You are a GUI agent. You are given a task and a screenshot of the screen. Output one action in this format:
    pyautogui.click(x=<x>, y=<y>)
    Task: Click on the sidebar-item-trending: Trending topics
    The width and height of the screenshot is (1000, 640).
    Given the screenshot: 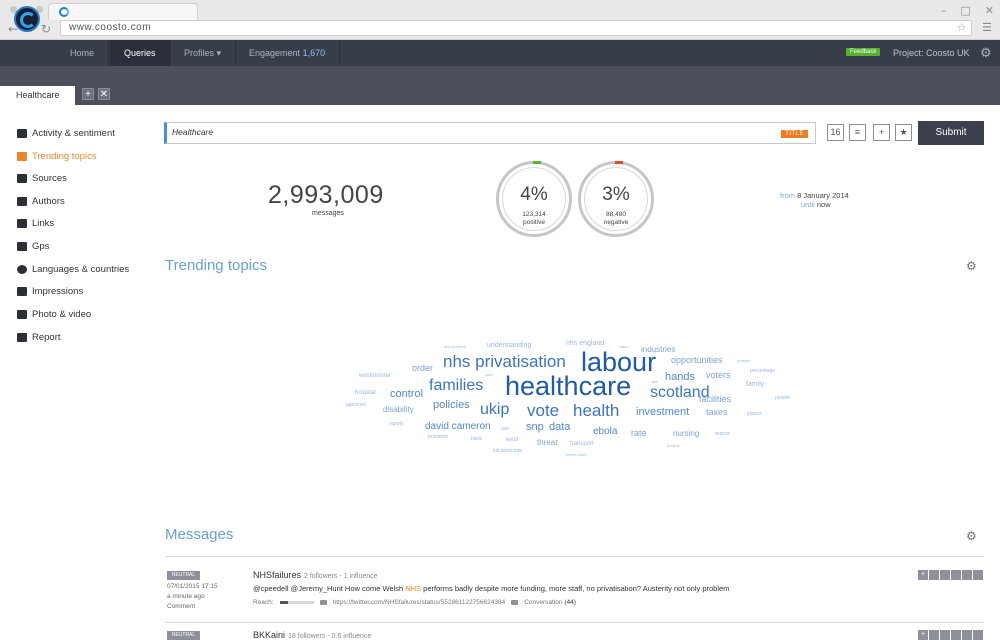 What is the action you would take?
    pyautogui.click(x=57, y=156)
    